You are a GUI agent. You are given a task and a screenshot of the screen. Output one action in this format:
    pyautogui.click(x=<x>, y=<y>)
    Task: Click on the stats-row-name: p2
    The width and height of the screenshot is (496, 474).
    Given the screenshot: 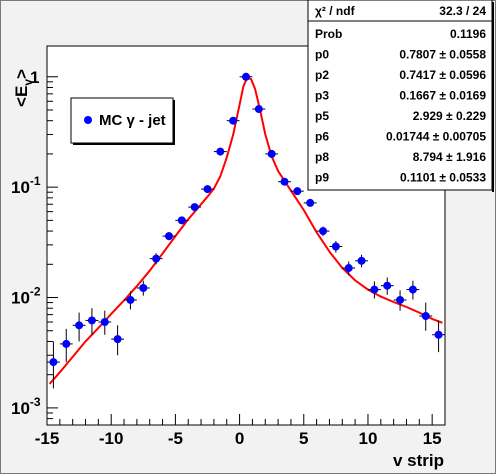 What is the action you would take?
    pyautogui.click(x=322, y=75)
    